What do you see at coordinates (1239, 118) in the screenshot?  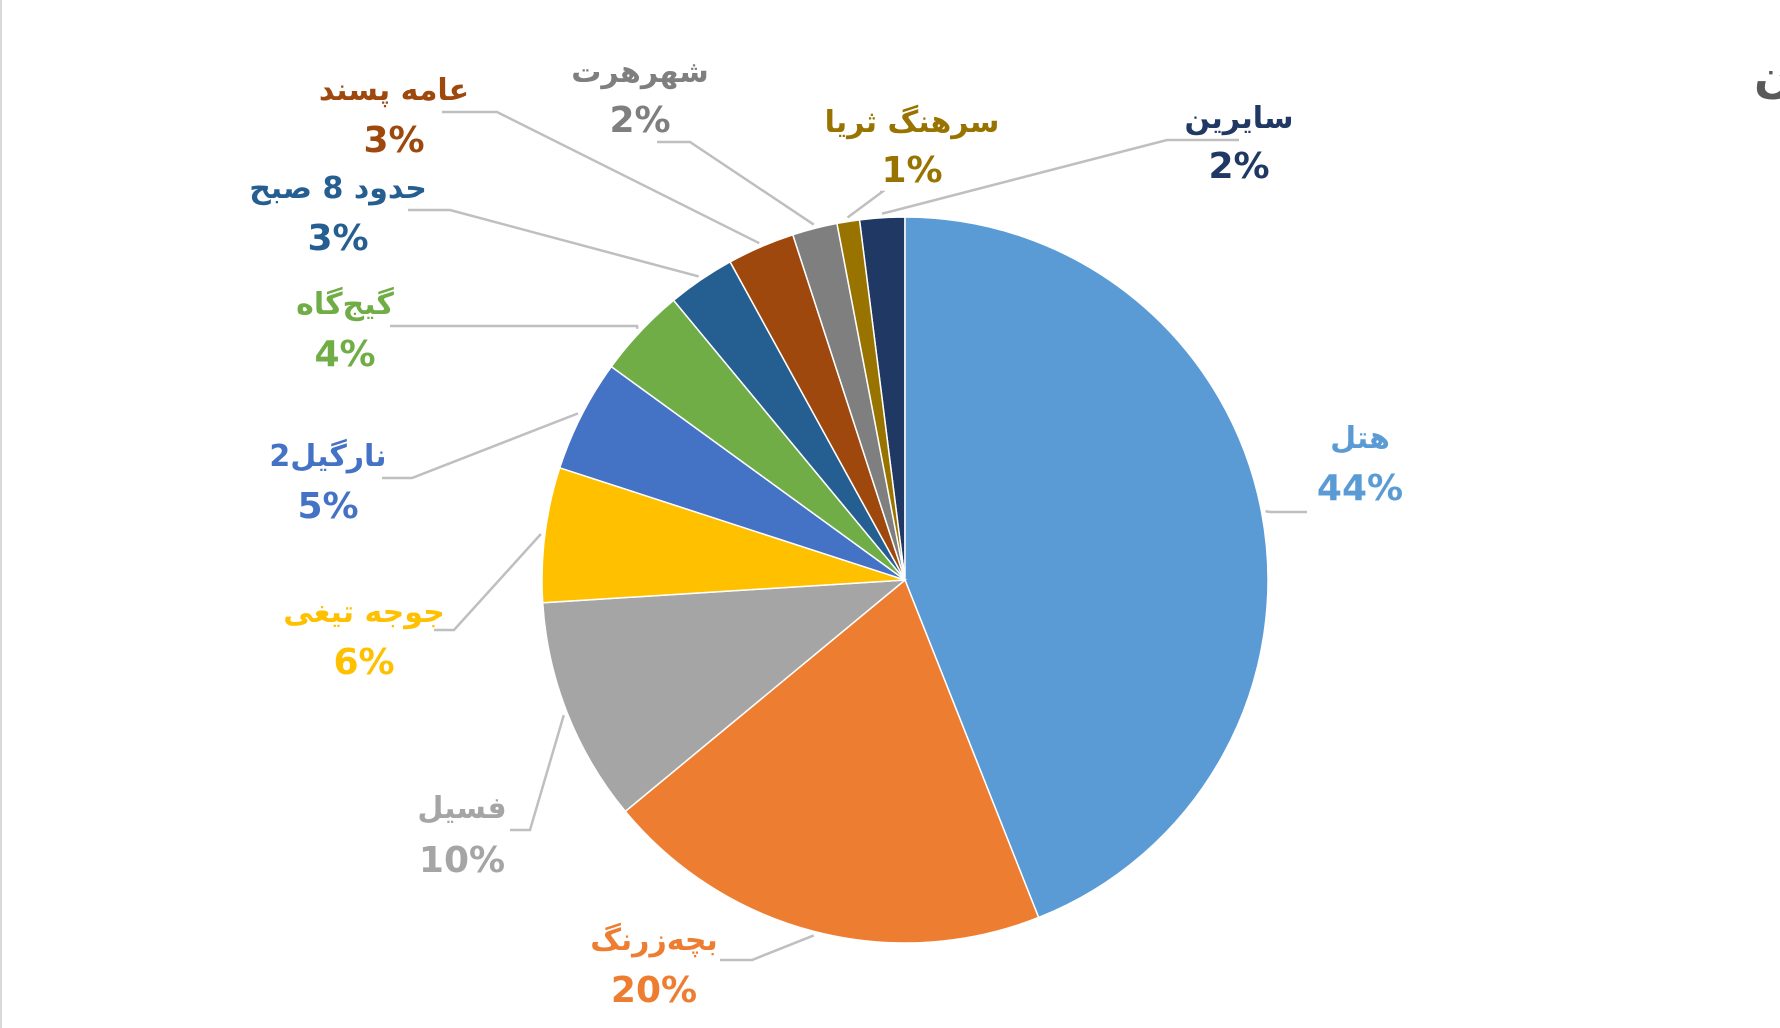 I see `slice-label-0: سایرین` at bounding box center [1239, 118].